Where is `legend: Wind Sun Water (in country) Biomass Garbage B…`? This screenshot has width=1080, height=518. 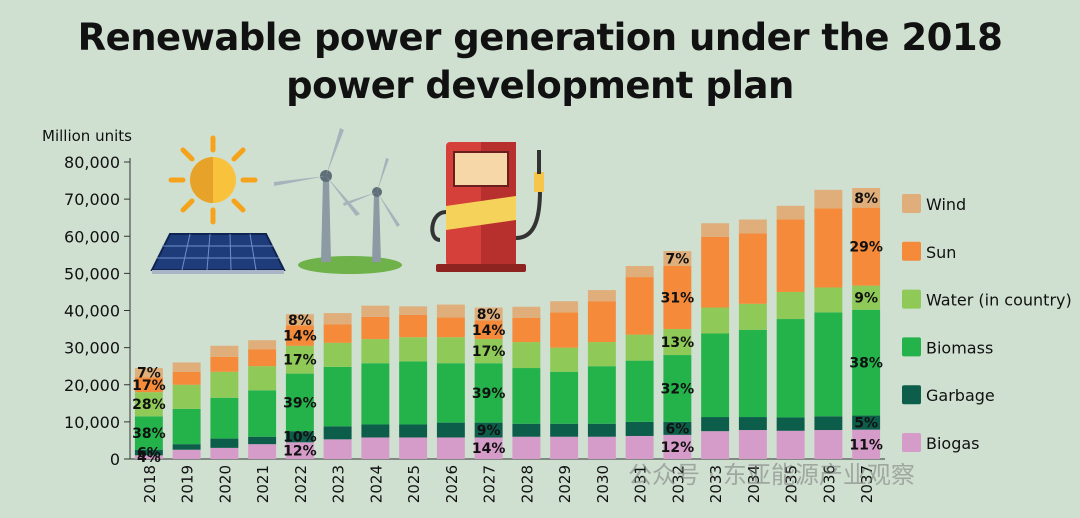 legend: Wind Sun Water (in country) Biomass Garbage B… is located at coordinates (987, 323).